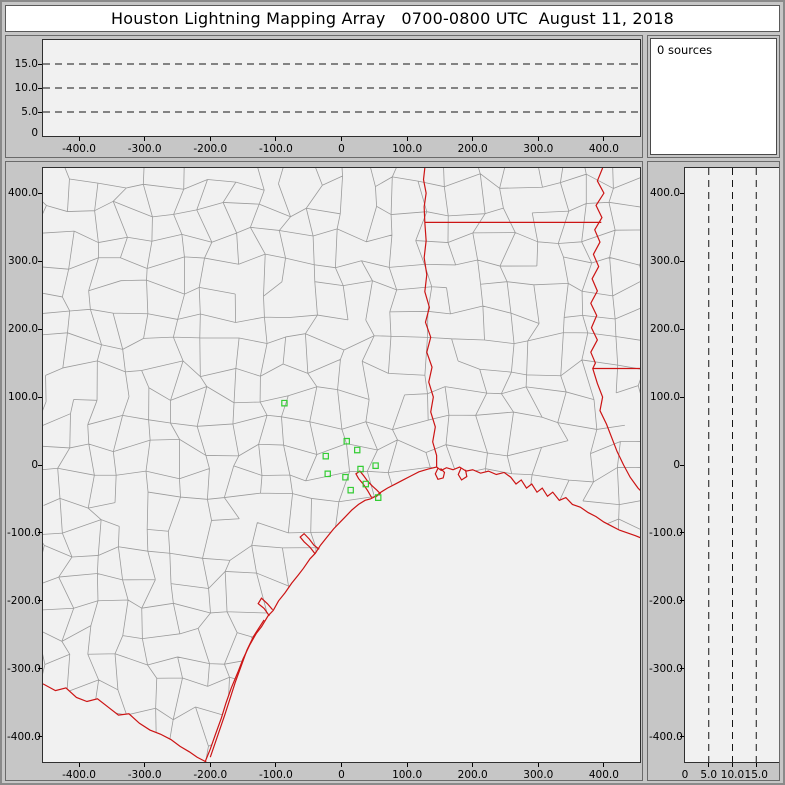  I want to click on altitude-vs-eastwest-canvas, so click(341, 88).